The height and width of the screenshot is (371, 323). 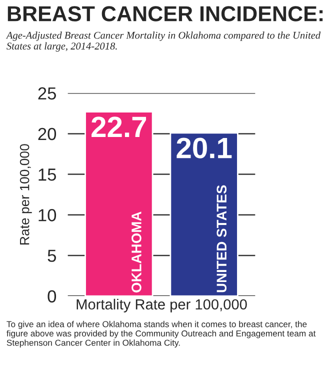 I want to click on y-axis-title: Rate per 100,000, so click(x=26, y=194).